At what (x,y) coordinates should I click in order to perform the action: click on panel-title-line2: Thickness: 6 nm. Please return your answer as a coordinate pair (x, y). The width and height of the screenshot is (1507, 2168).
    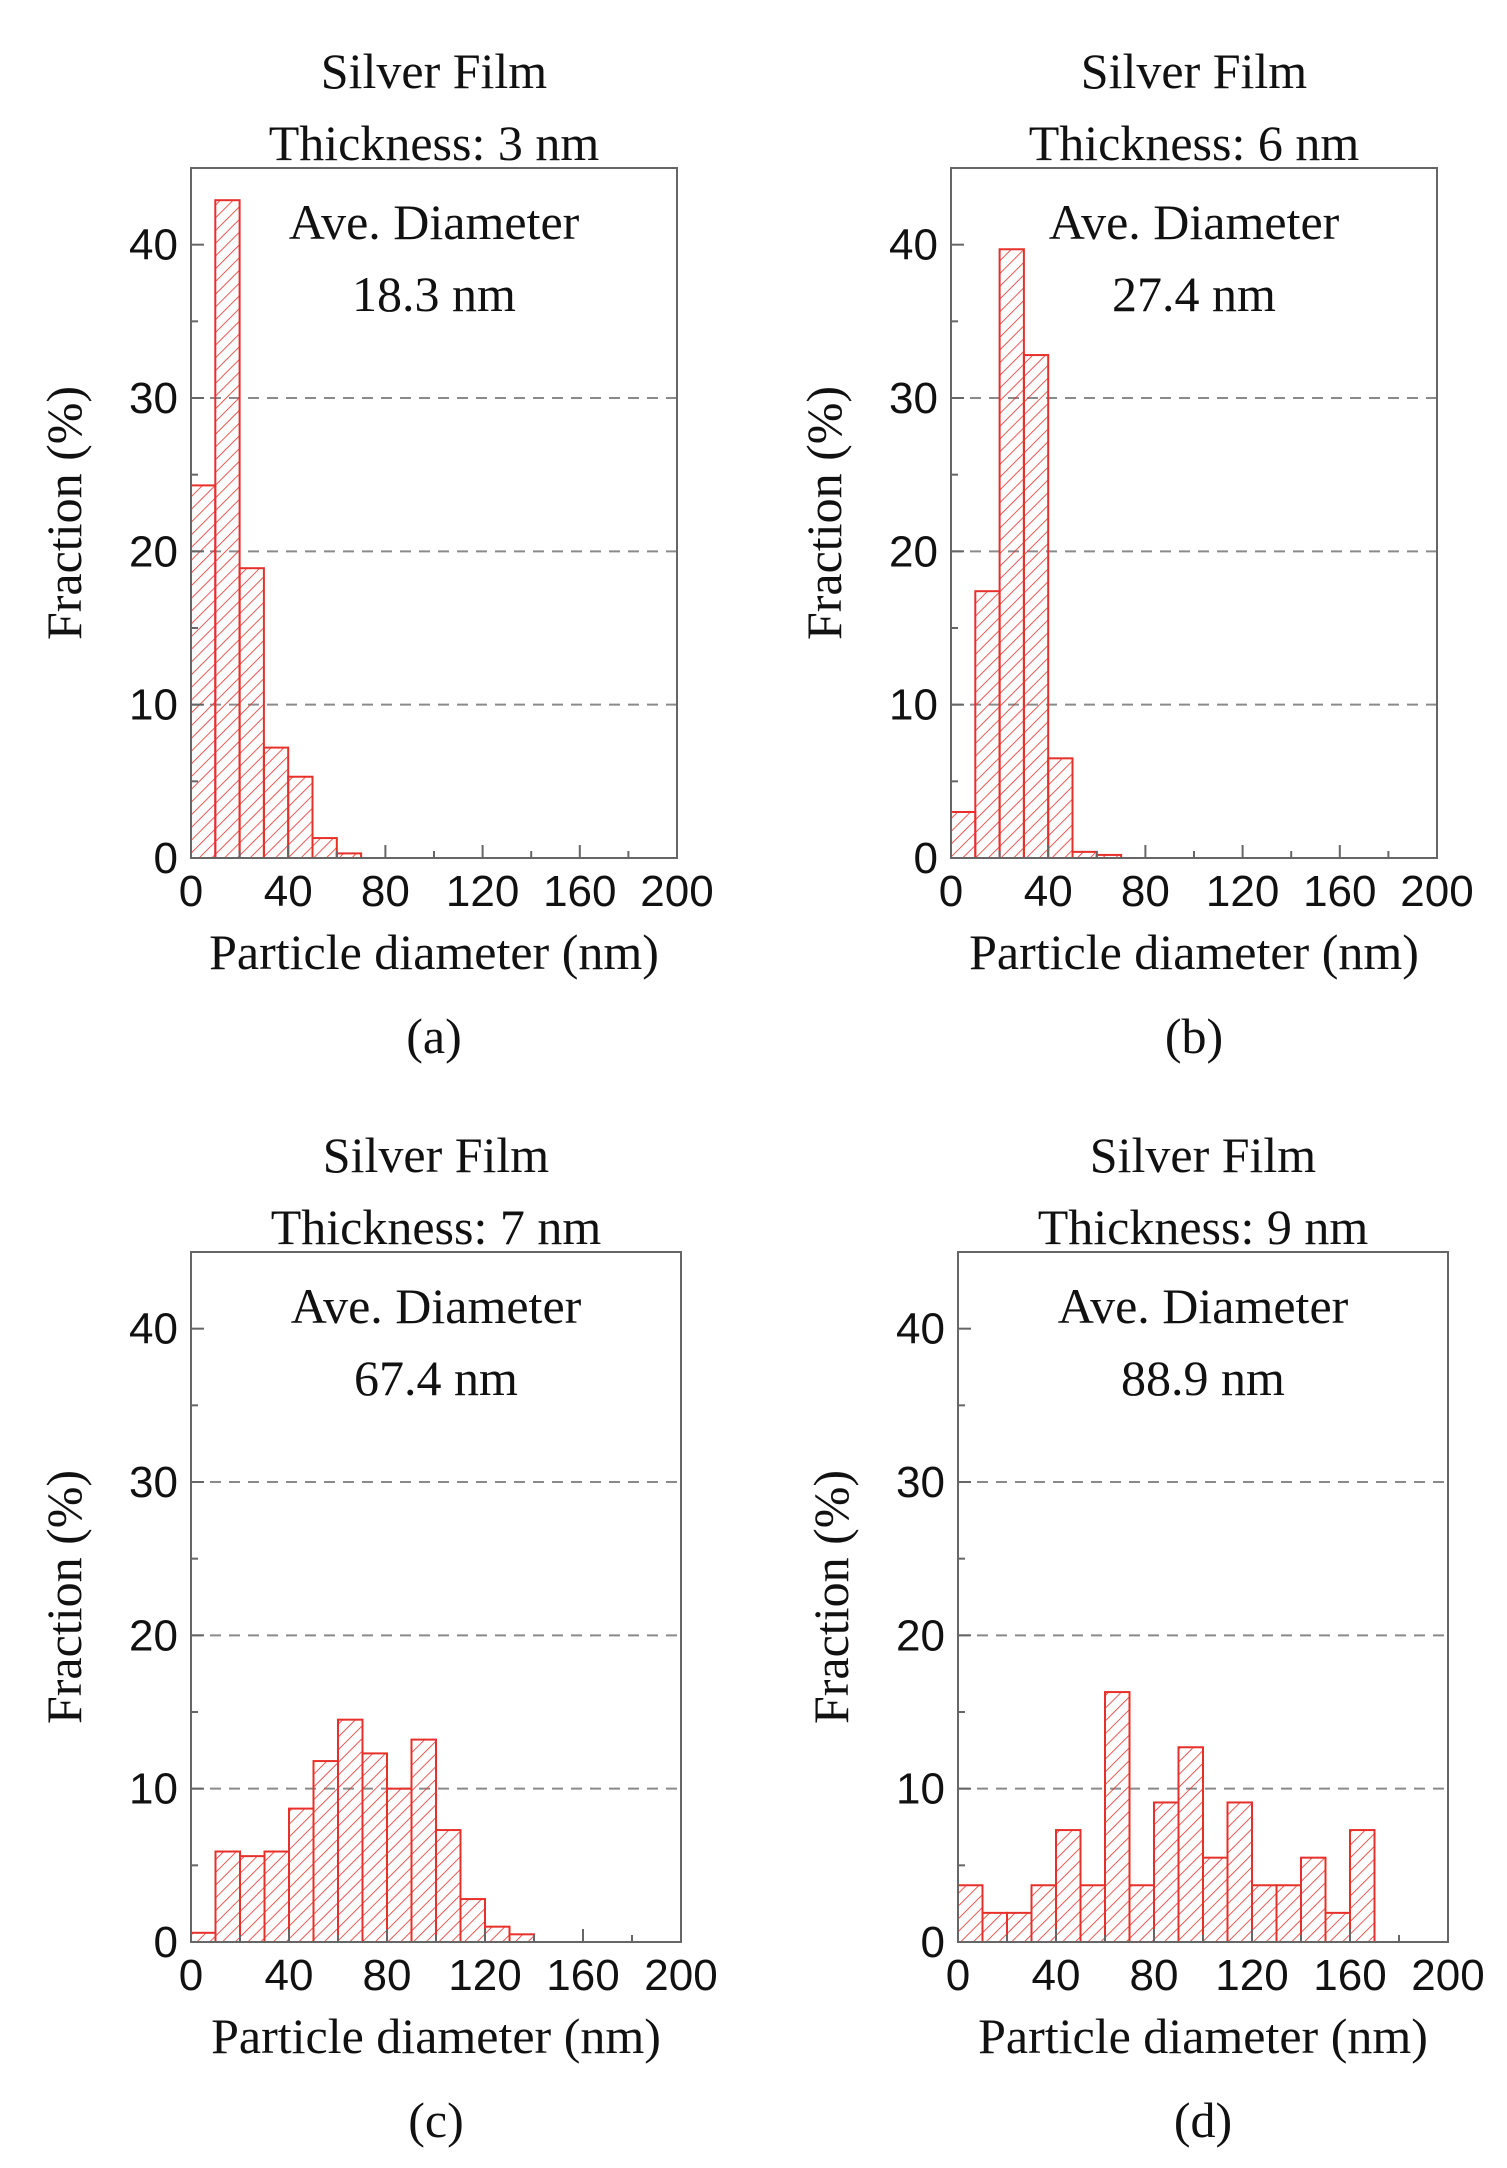
    Looking at the image, I should click on (1194, 143).